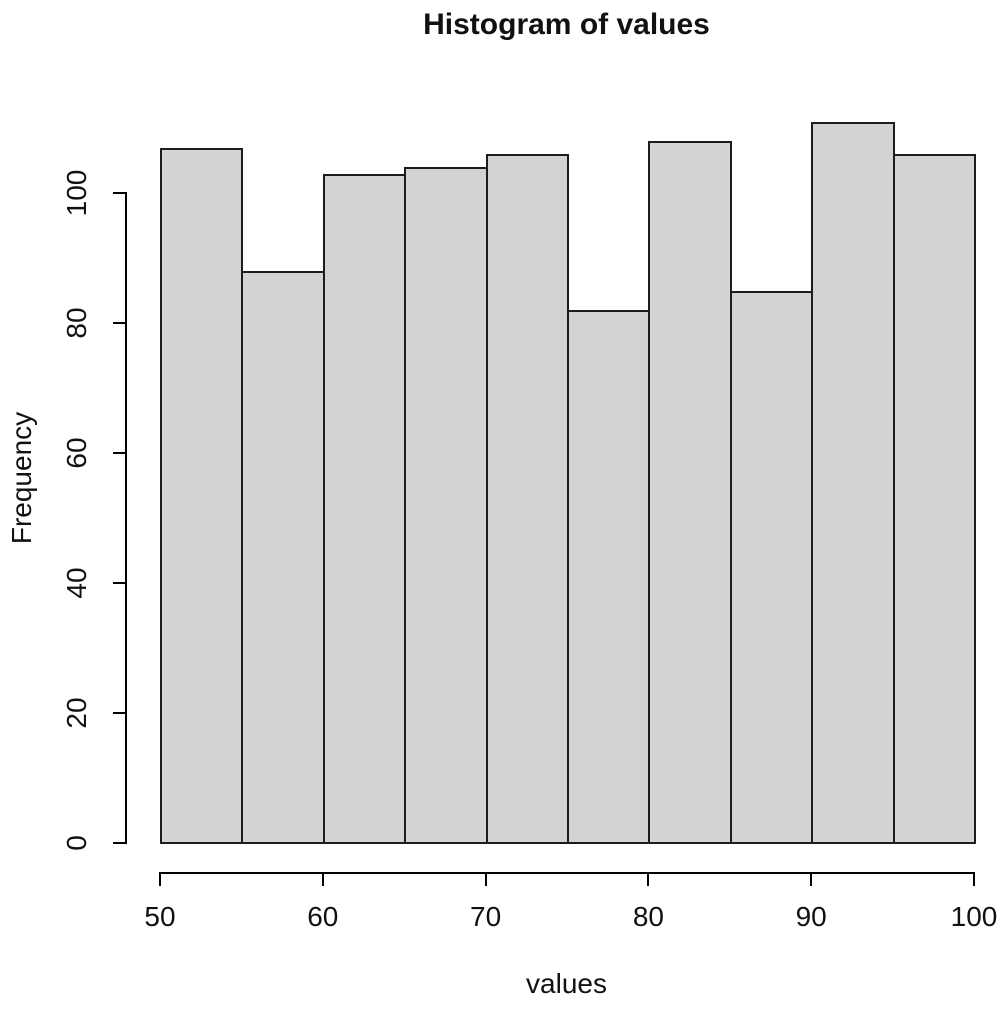 Image resolution: width=1005 pixels, height=1011 pixels. Describe the element at coordinates (811, 916) in the screenshot. I see `x-tick-label: 90` at that location.